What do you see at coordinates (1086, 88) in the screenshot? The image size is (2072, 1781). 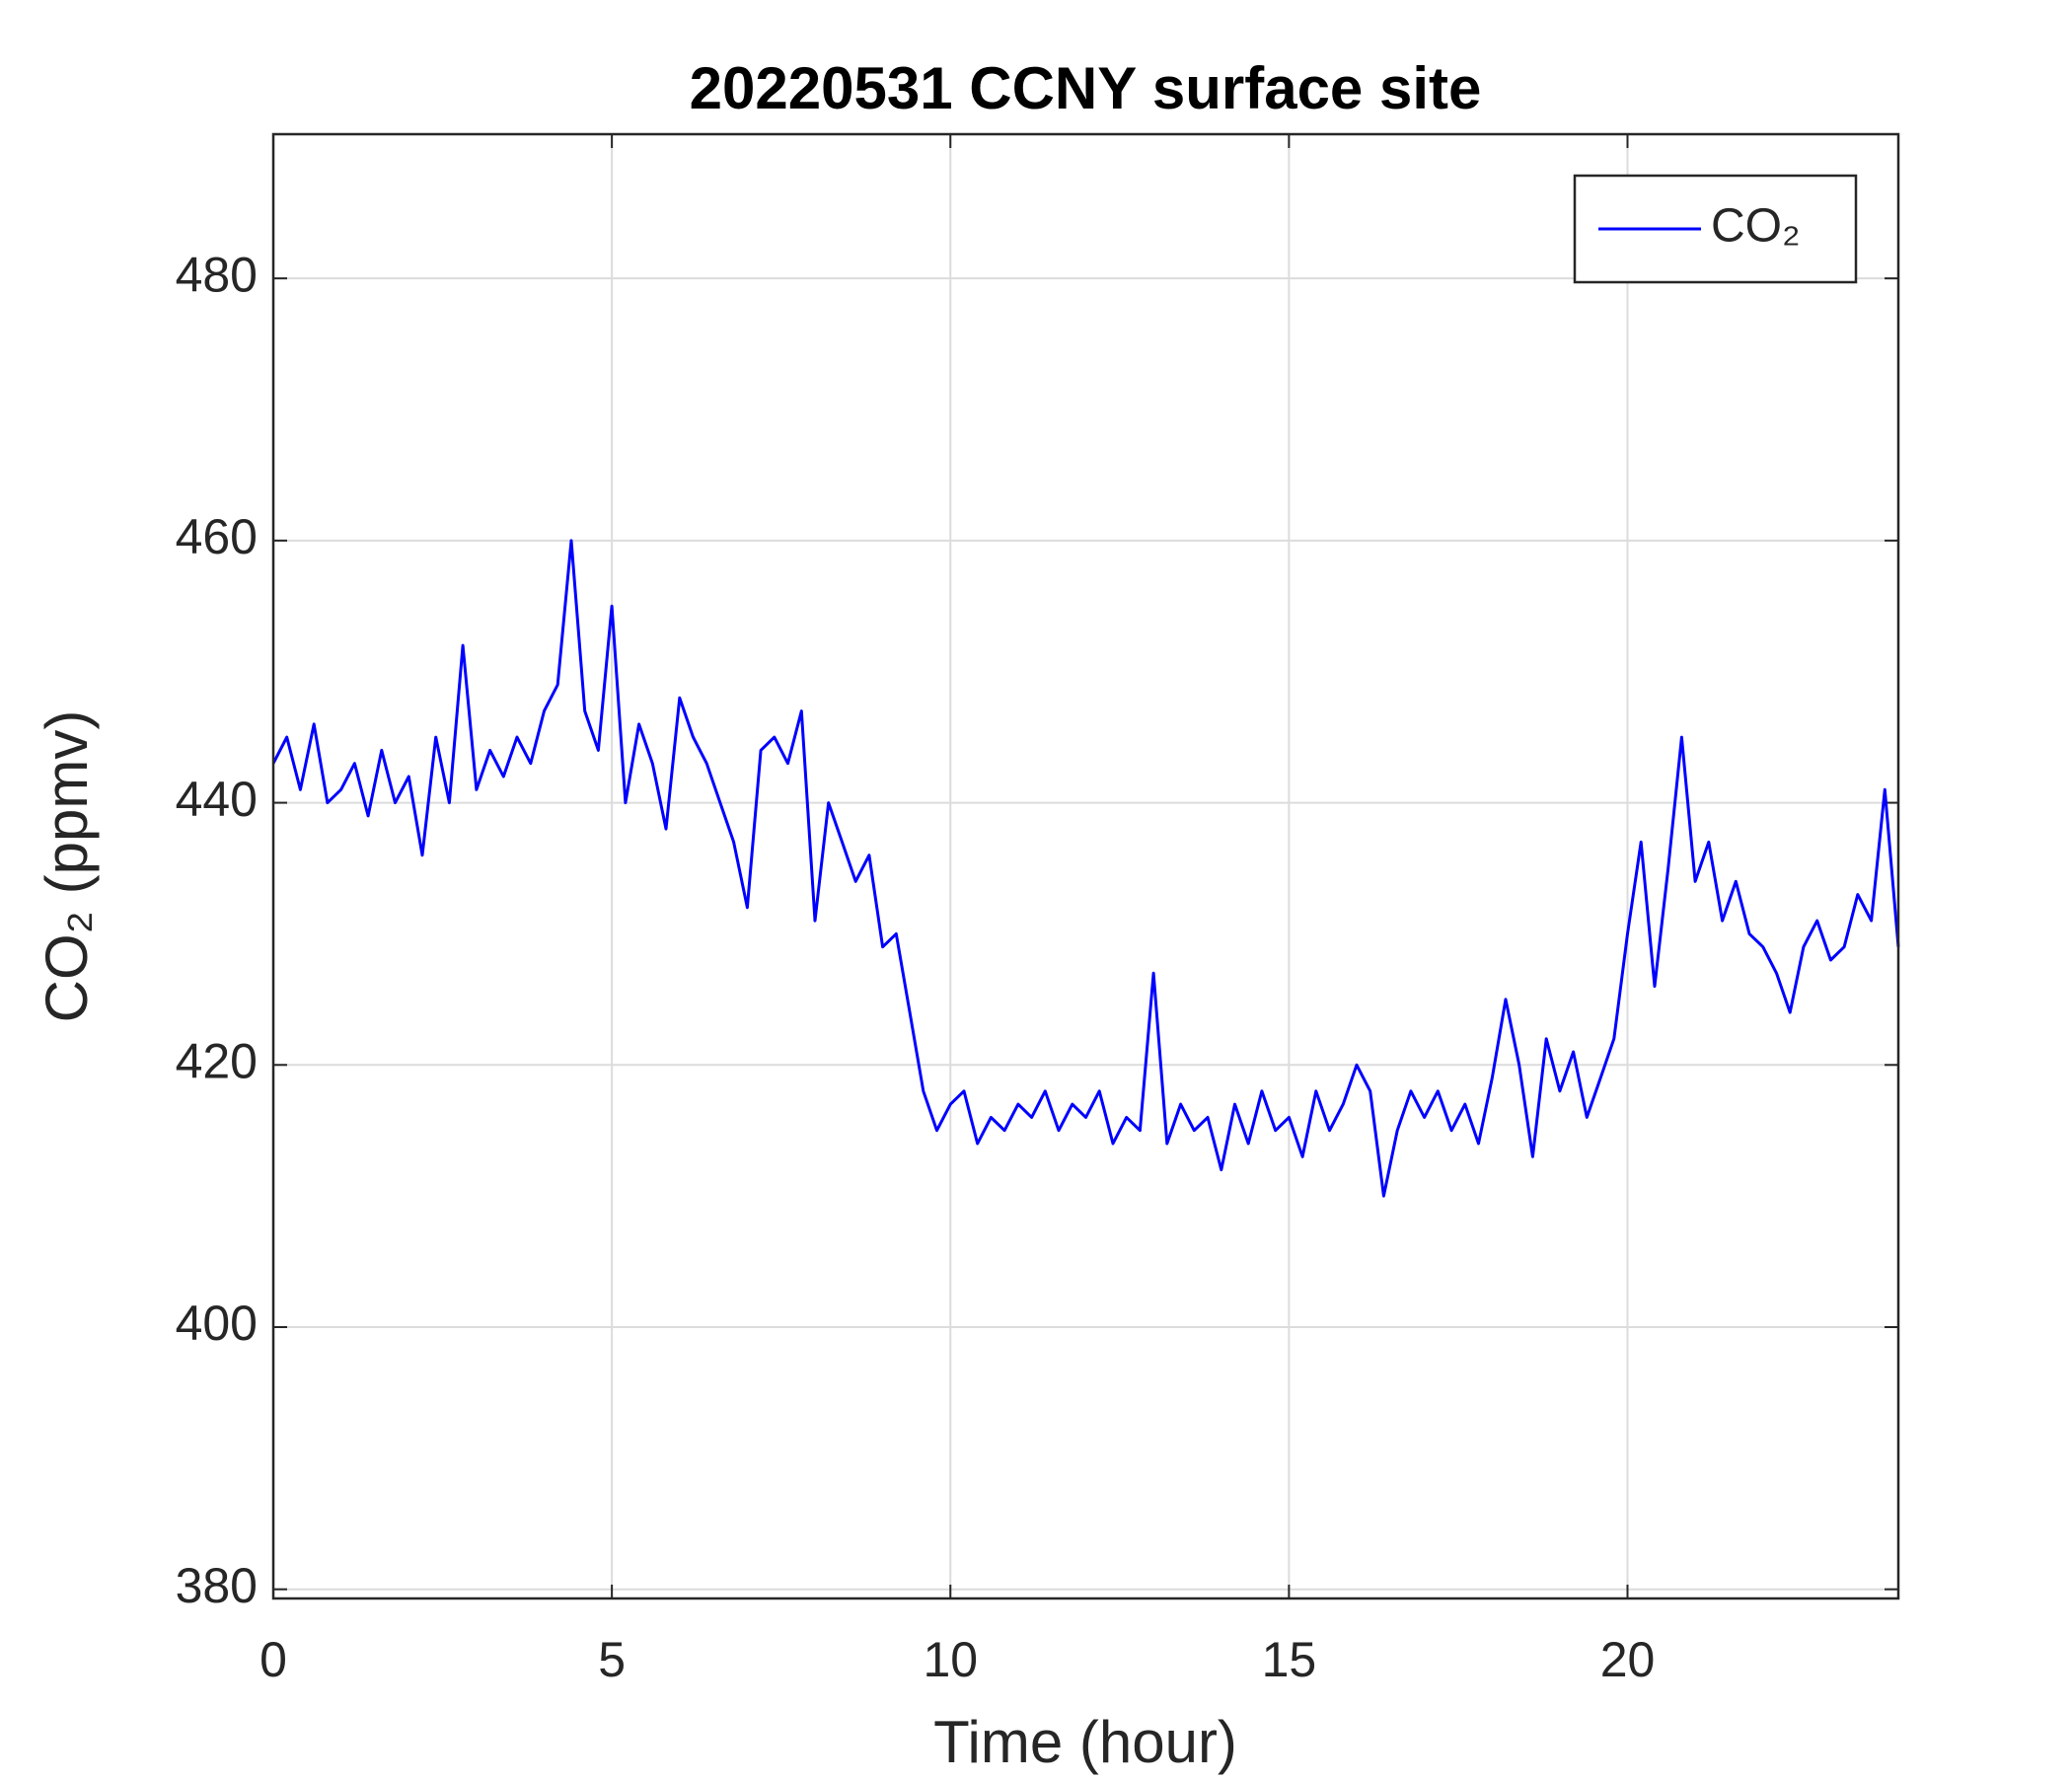 I see `chart-title: 20220531 CCNY surface site` at bounding box center [1086, 88].